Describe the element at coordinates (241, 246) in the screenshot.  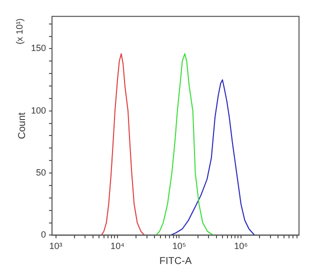
I see `x-tick-label: 10⁶` at that location.